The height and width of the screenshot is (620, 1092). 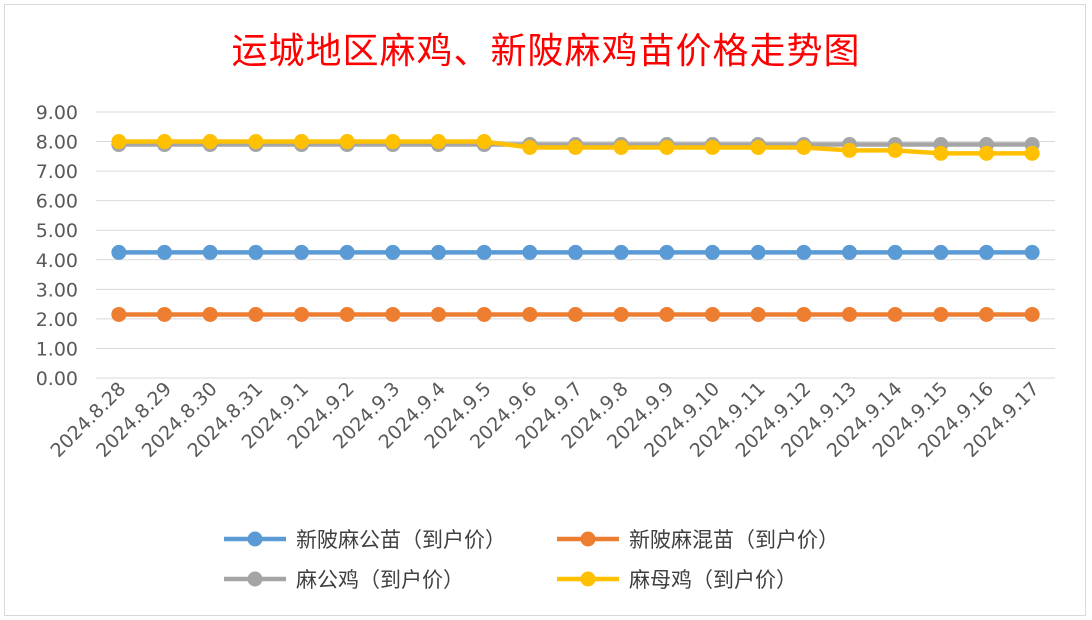 I want to click on y-tick-label: 1.00, so click(x=57, y=349).